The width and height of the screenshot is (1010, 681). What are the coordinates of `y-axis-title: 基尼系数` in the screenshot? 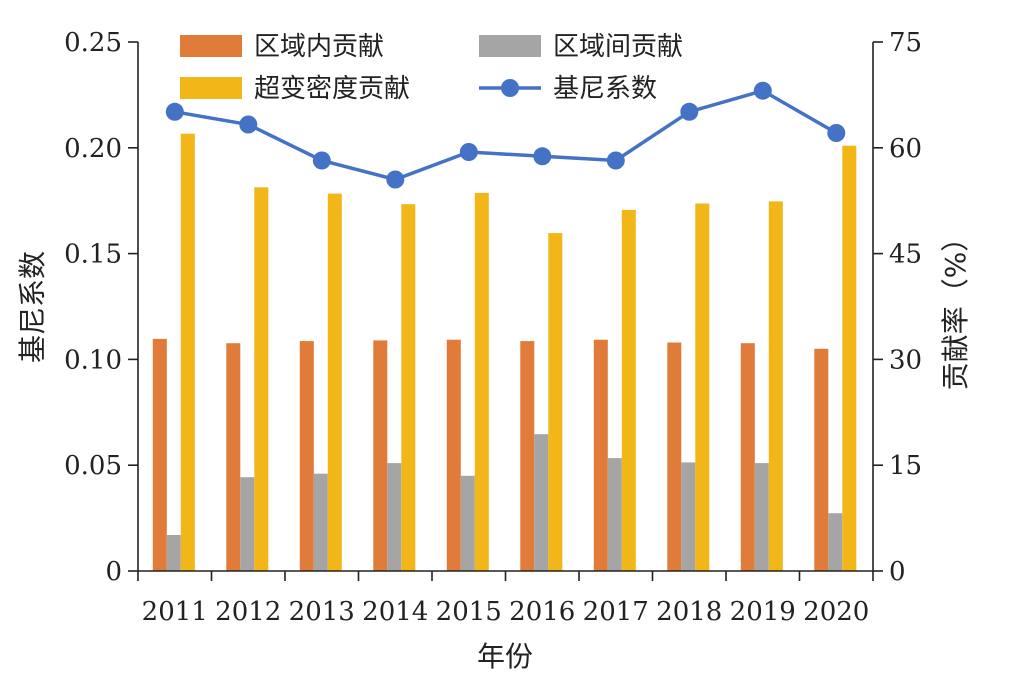 It's located at (32, 307).